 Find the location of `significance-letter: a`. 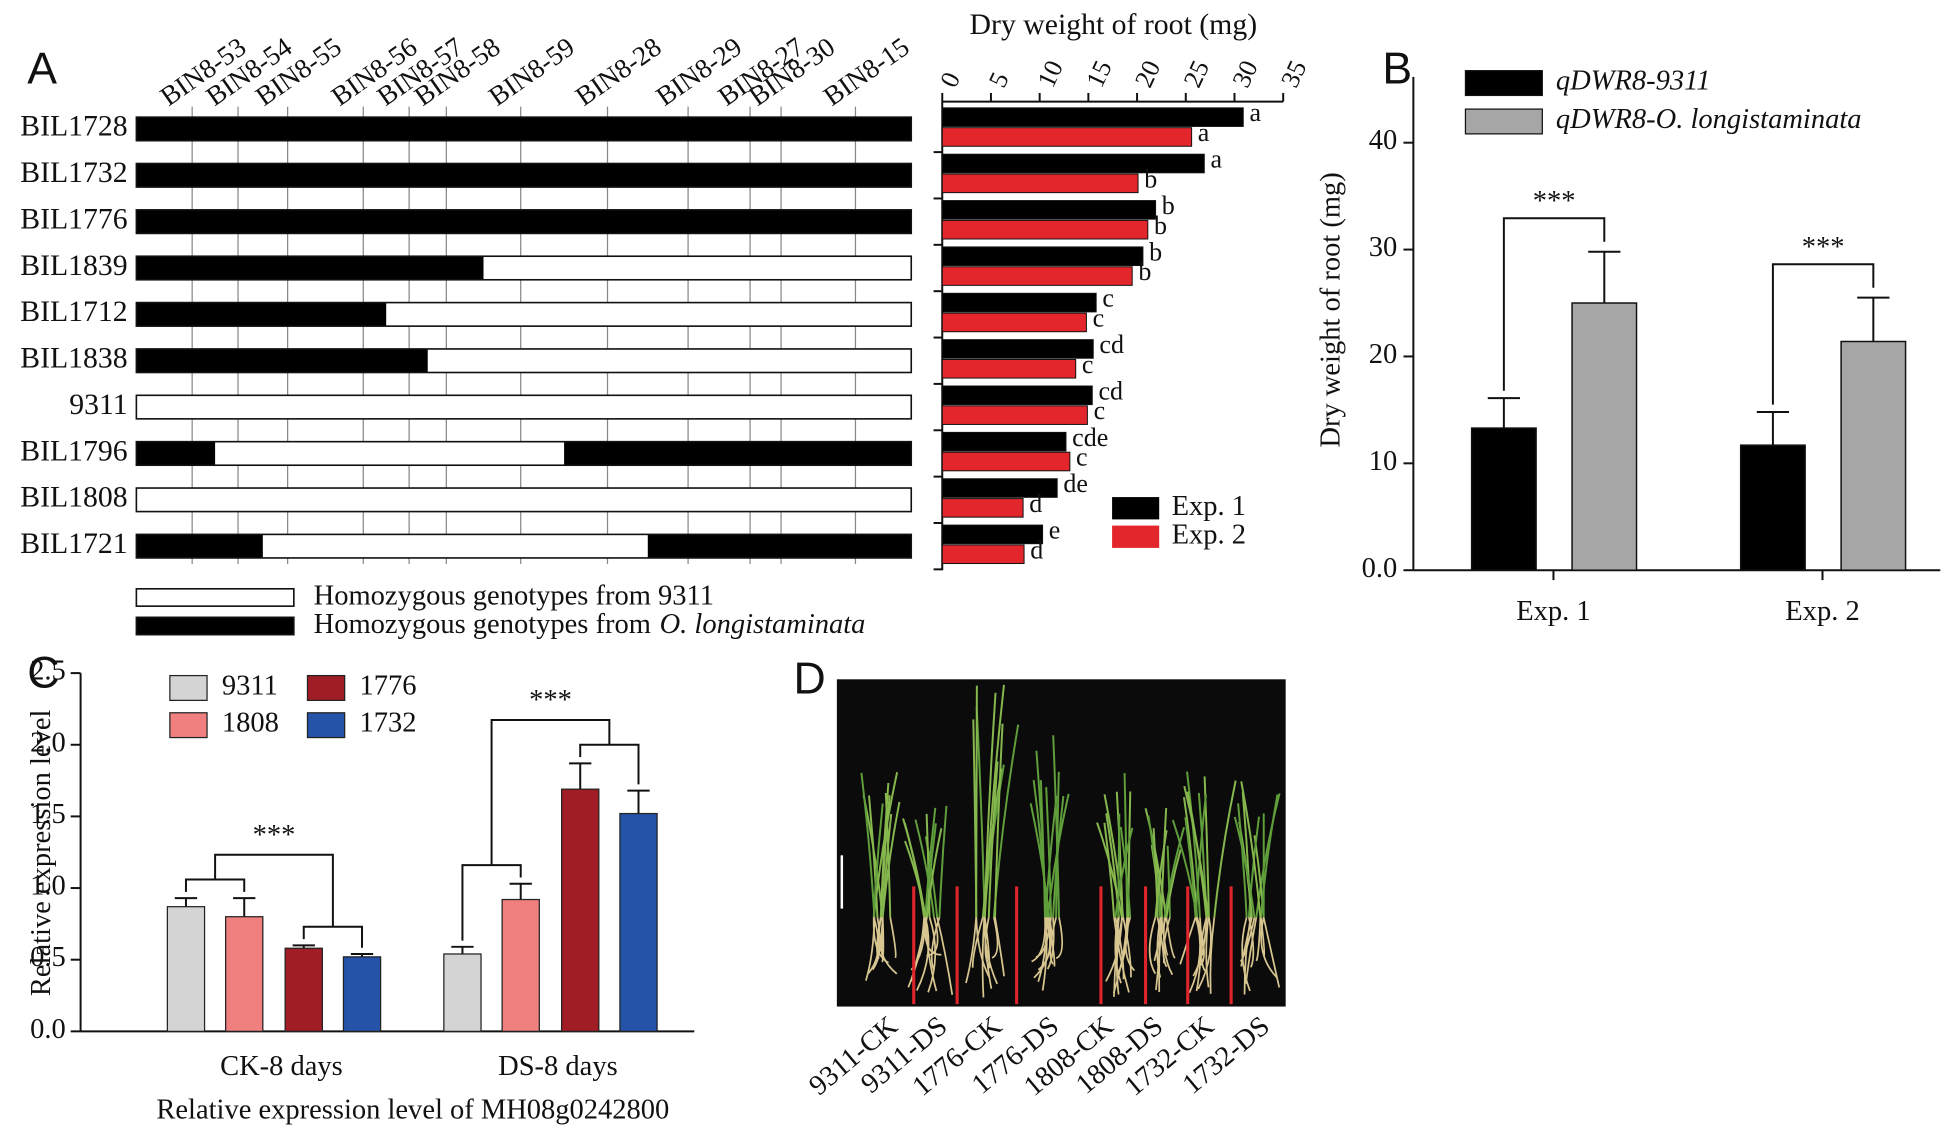

significance-letter: a is located at coordinates (1216, 159).